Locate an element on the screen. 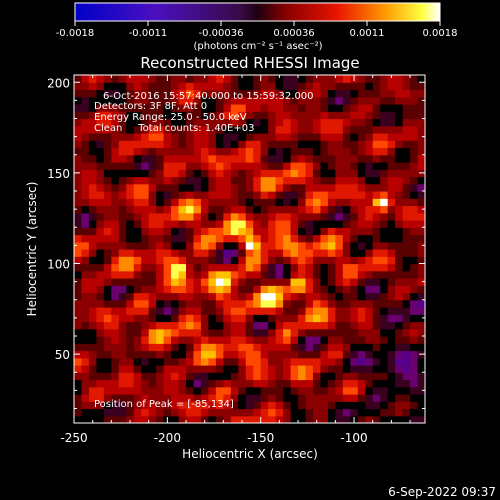 The height and width of the screenshot is (500, 500). colorbar-tick-label: -0.00036 is located at coordinates (221, 33).